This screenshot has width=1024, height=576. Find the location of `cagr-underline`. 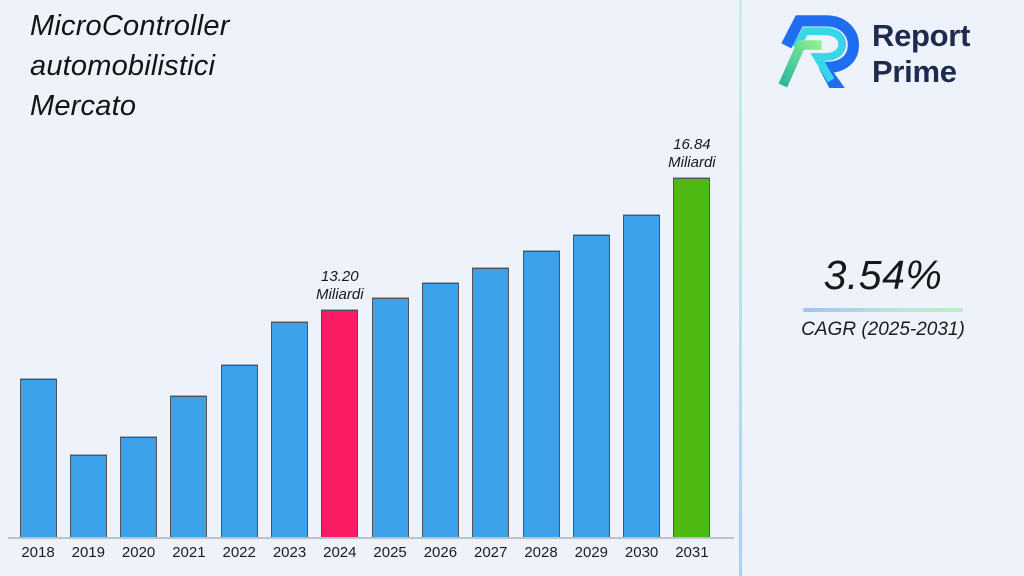

cagr-underline is located at coordinates (883, 310).